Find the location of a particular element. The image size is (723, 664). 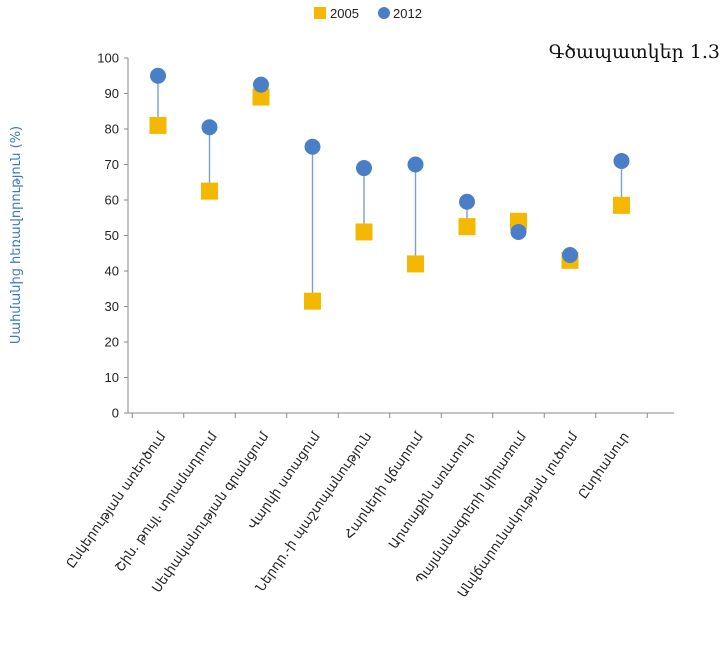

category-label: Ընկերության առեղծում is located at coordinates (117, 500).